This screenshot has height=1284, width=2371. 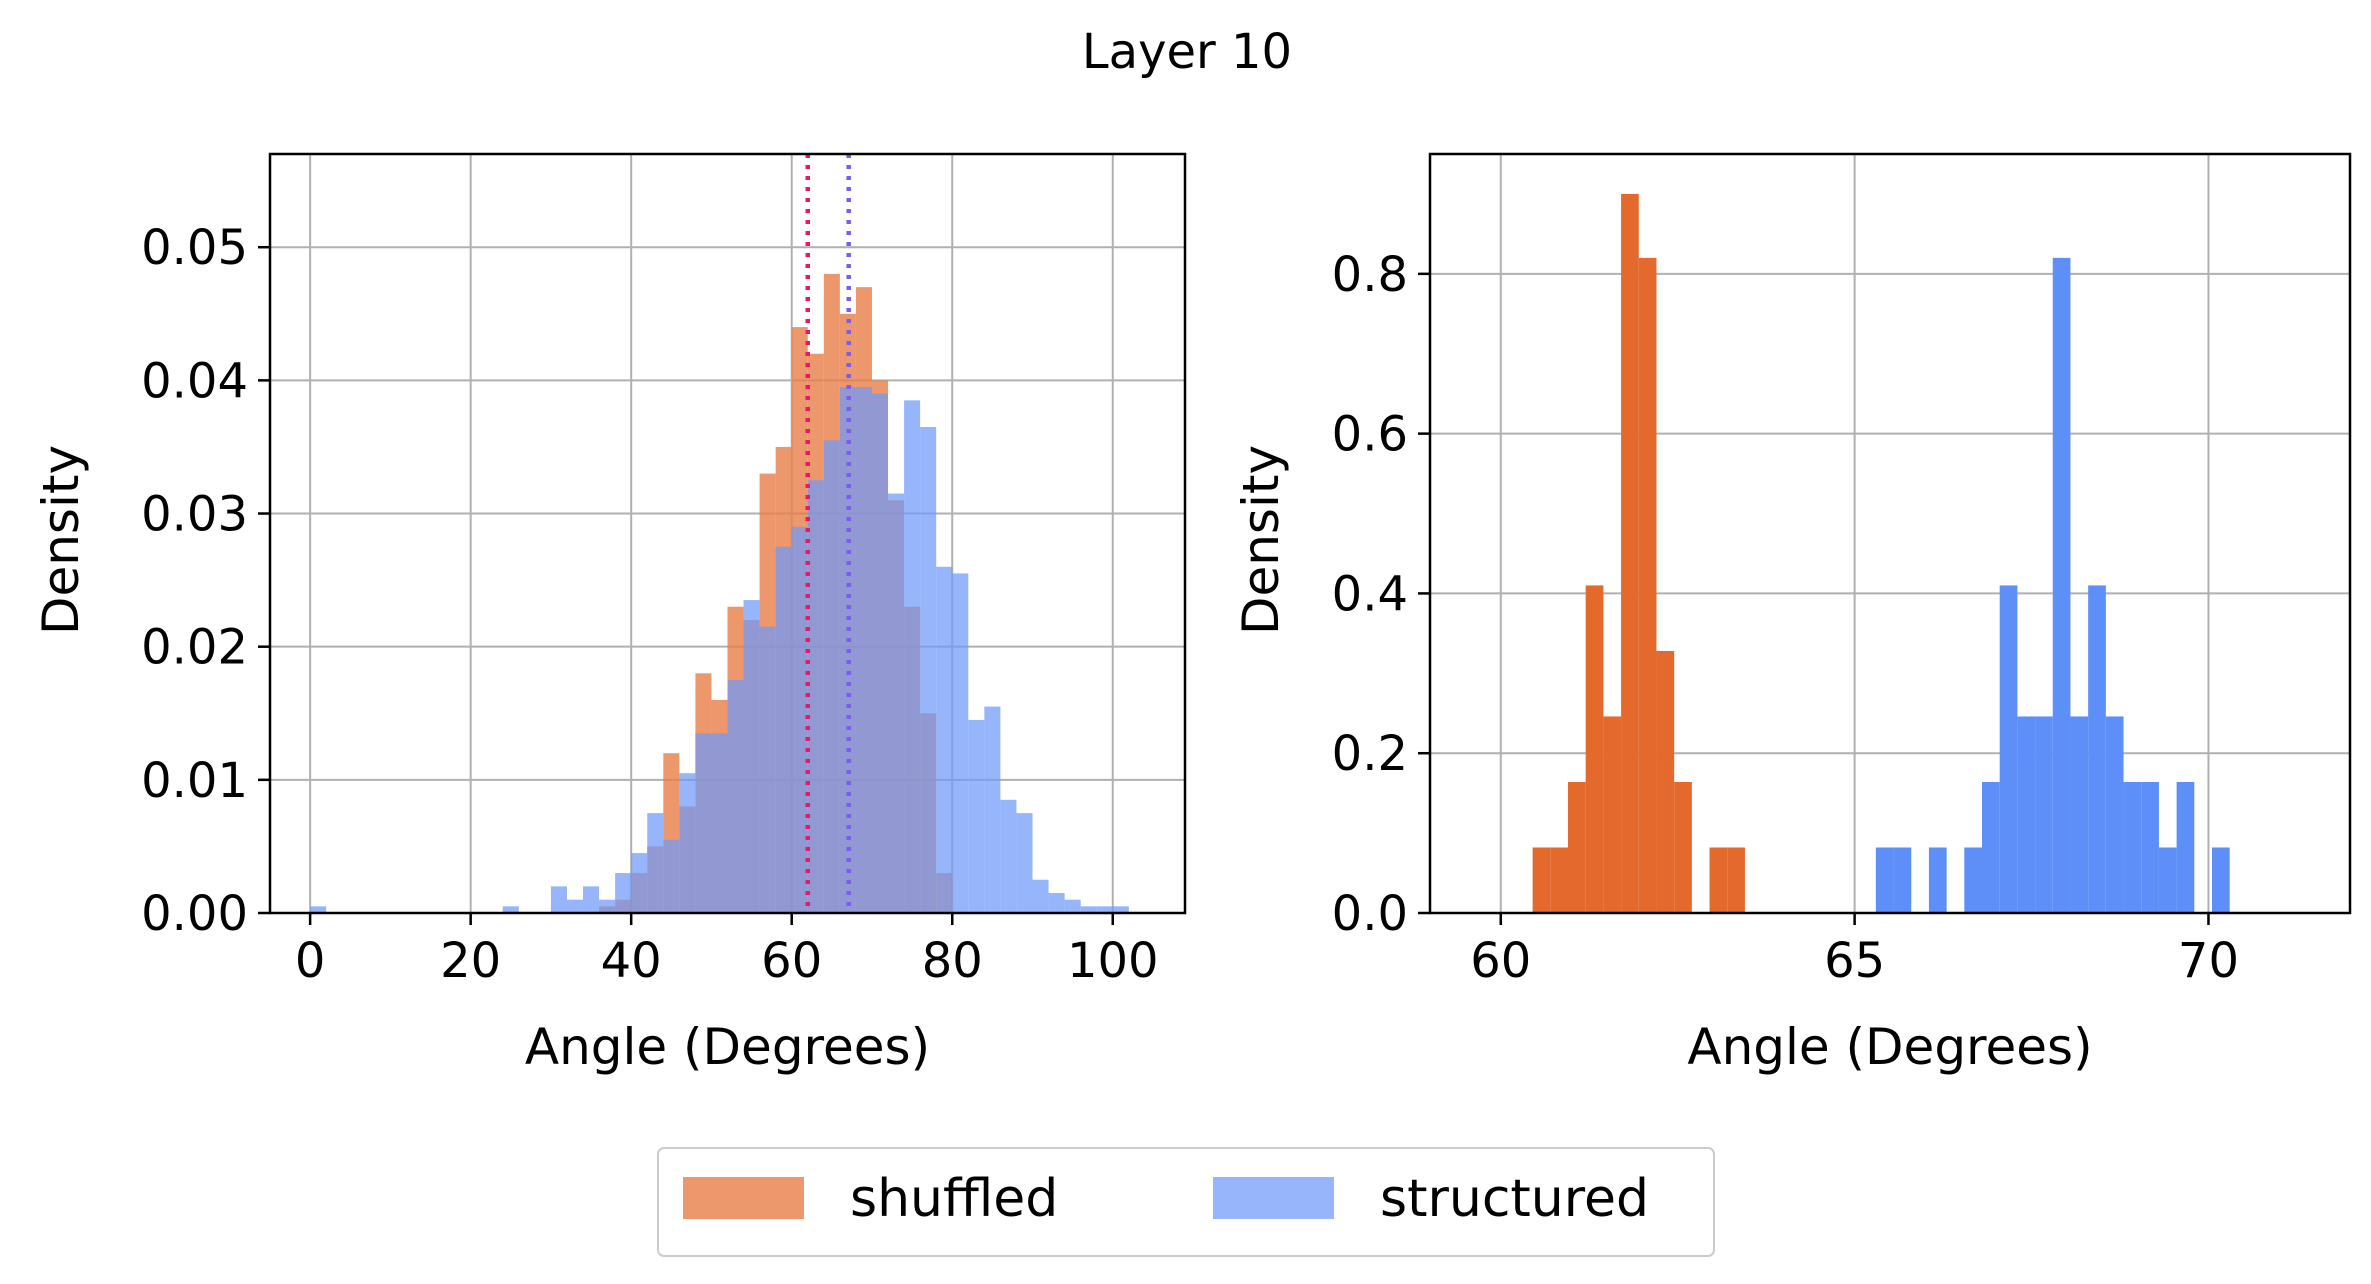 What do you see at coordinates (1273, 1198) in the screenshot?
I see `legend-swatch-structured` at bounding box center [1273, 1198].